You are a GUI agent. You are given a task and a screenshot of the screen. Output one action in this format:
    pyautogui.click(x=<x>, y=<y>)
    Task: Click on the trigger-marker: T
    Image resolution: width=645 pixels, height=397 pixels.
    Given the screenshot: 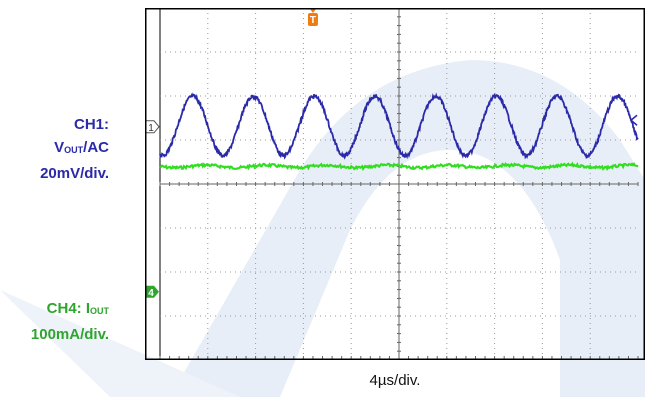 What is the action you would take?
    pyautogui.click(x=312, y=17)
    